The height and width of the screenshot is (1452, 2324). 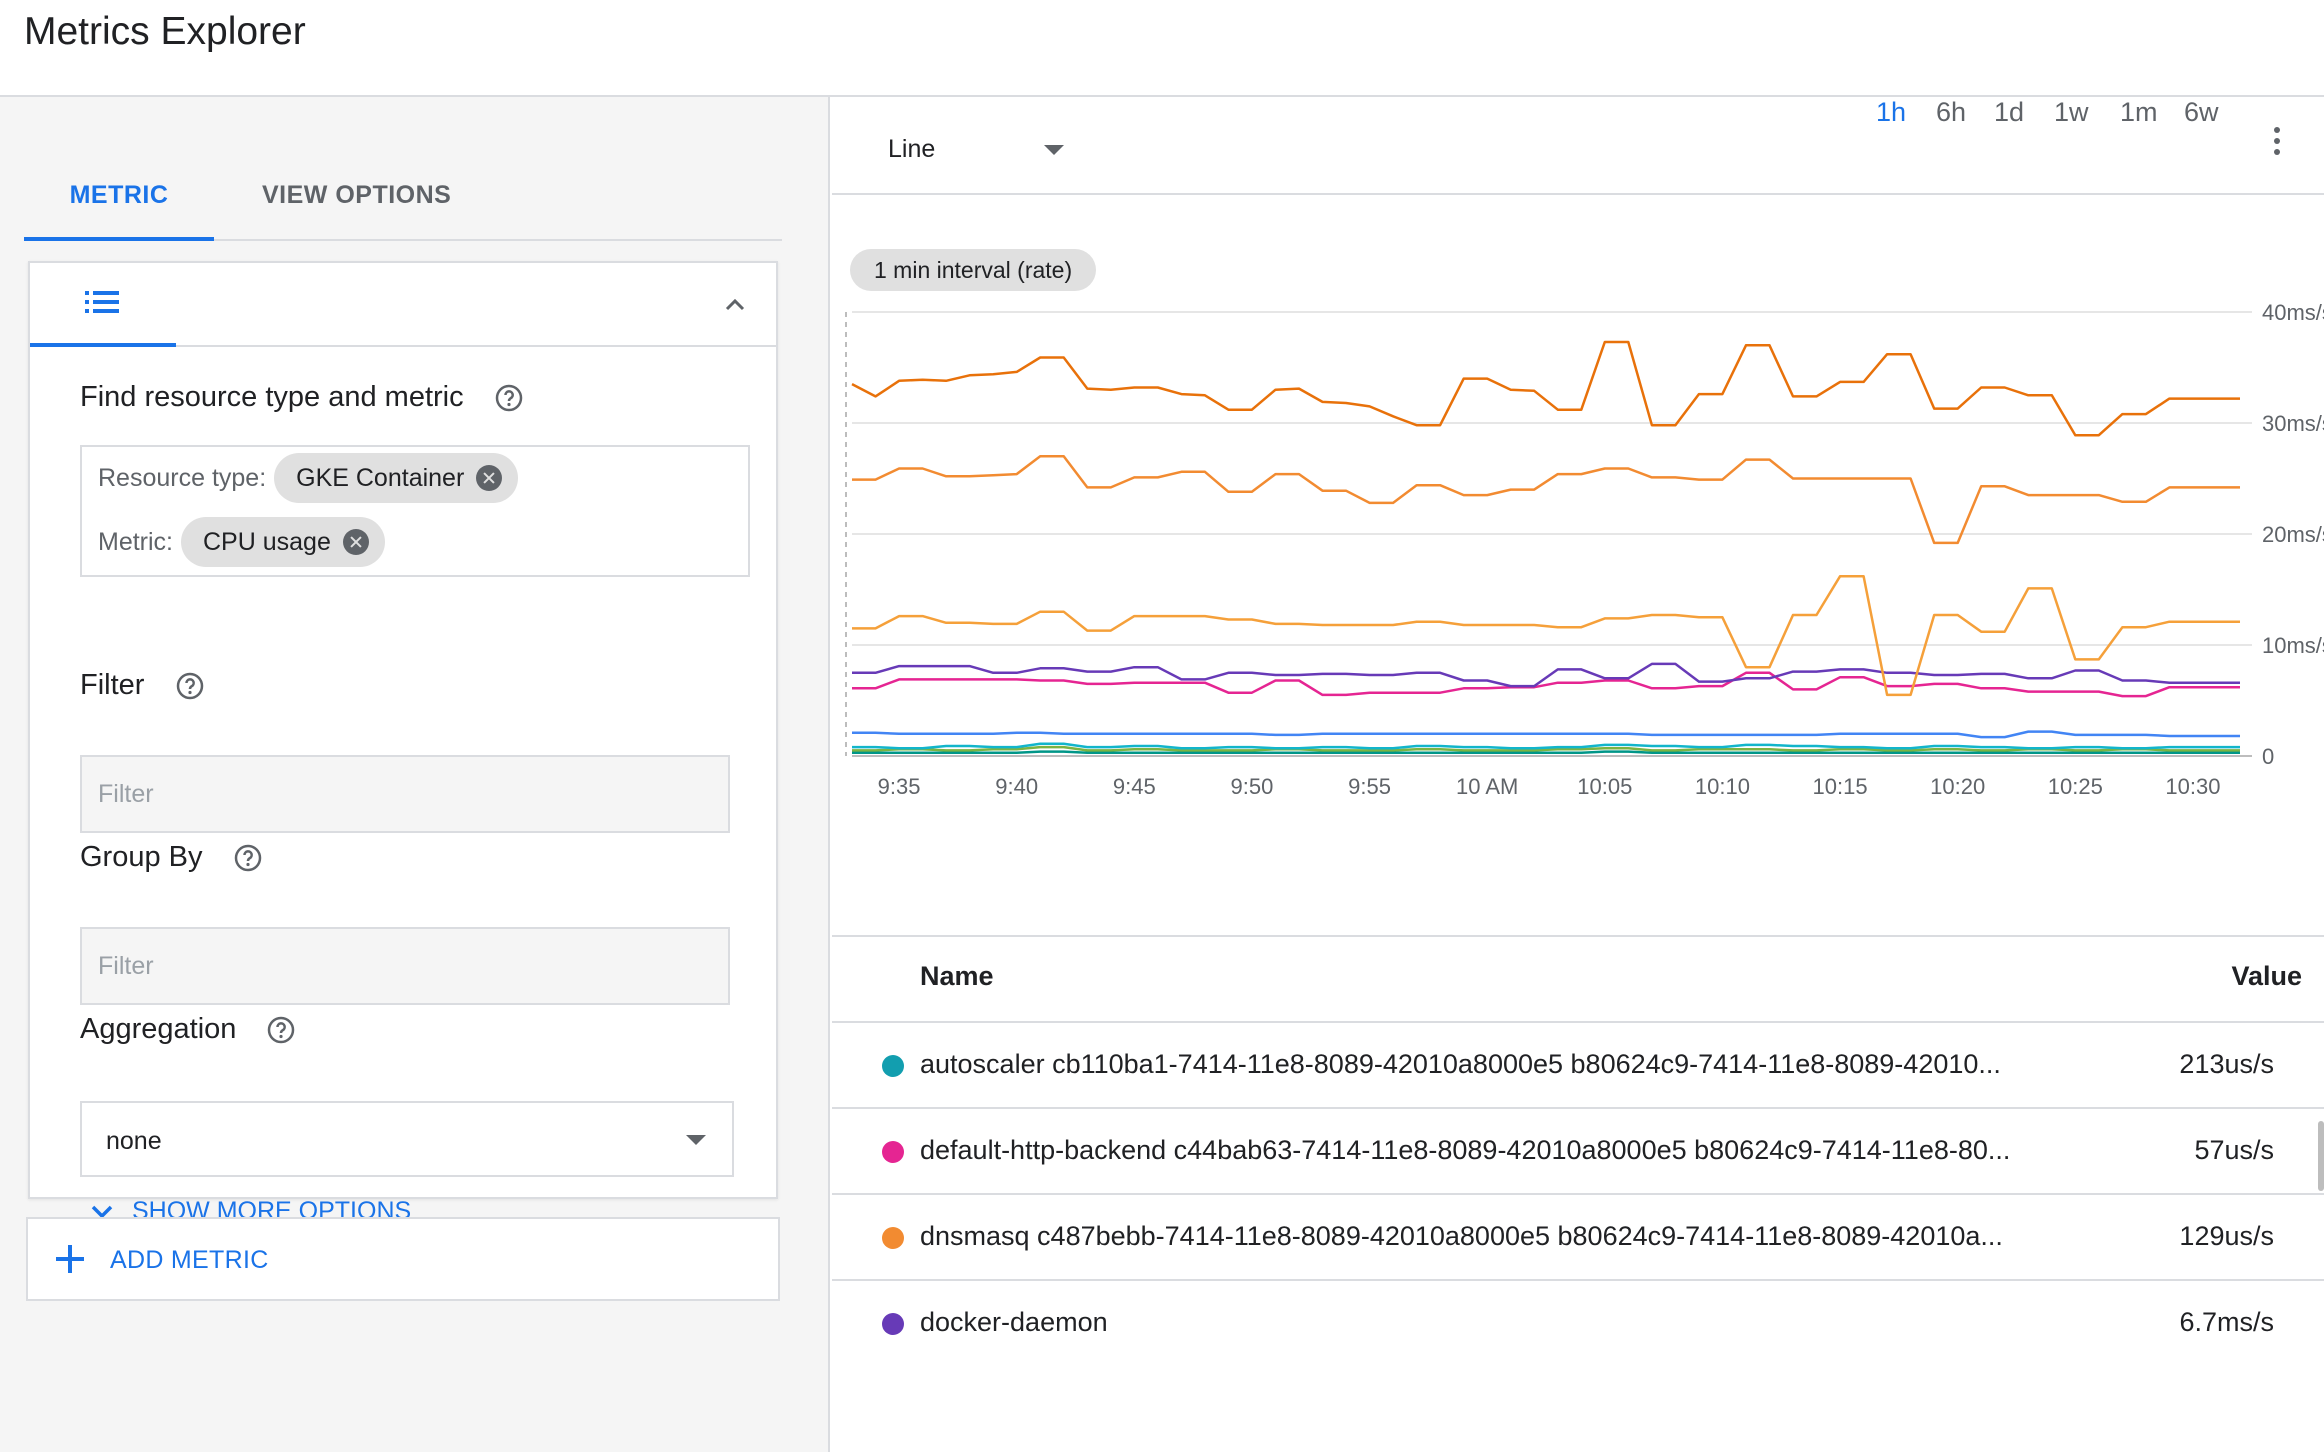 What do you see at coordinates (735, 304) in the screenshot?
I see `chevron-up-icon` at bounding box center [735, 304].